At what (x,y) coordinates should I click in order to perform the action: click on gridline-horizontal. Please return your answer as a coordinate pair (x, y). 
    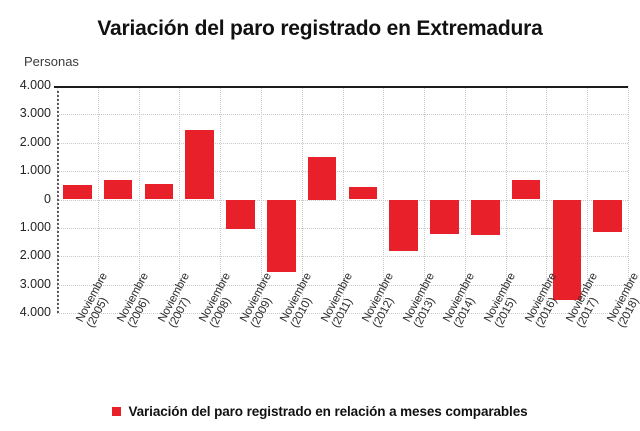
    Looking at the image, I should click on (342, 313).